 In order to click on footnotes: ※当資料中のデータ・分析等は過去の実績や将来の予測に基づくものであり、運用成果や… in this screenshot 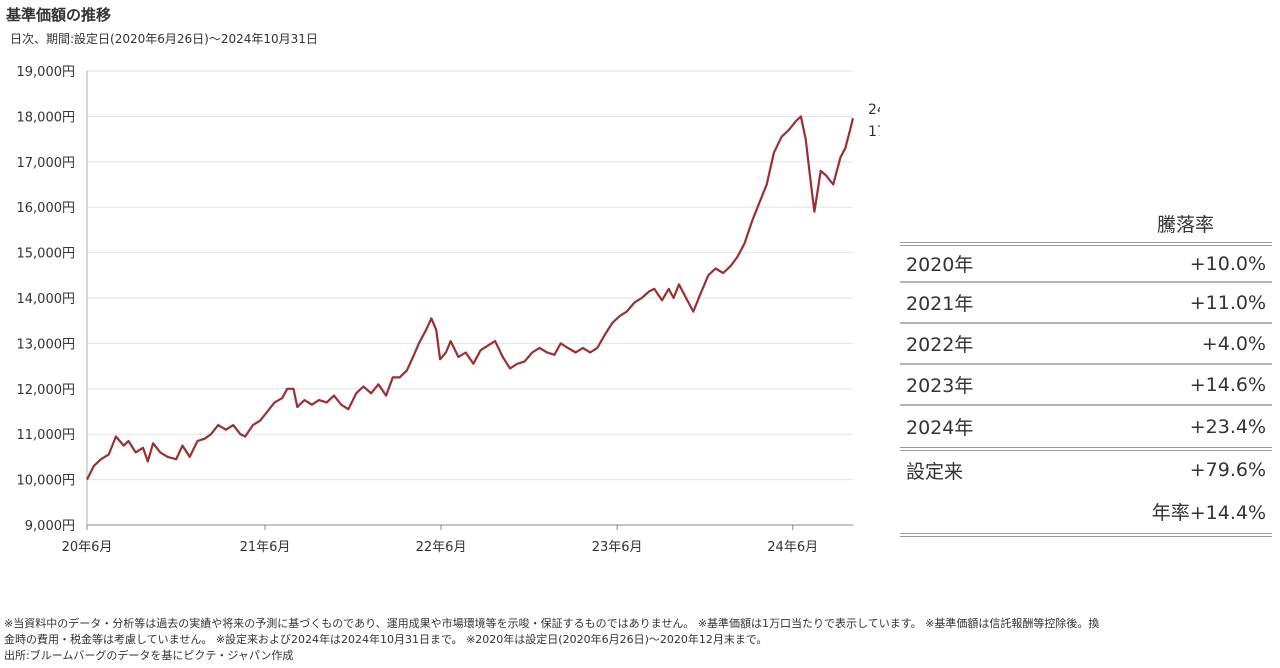, I will do `click(640, 640)`.